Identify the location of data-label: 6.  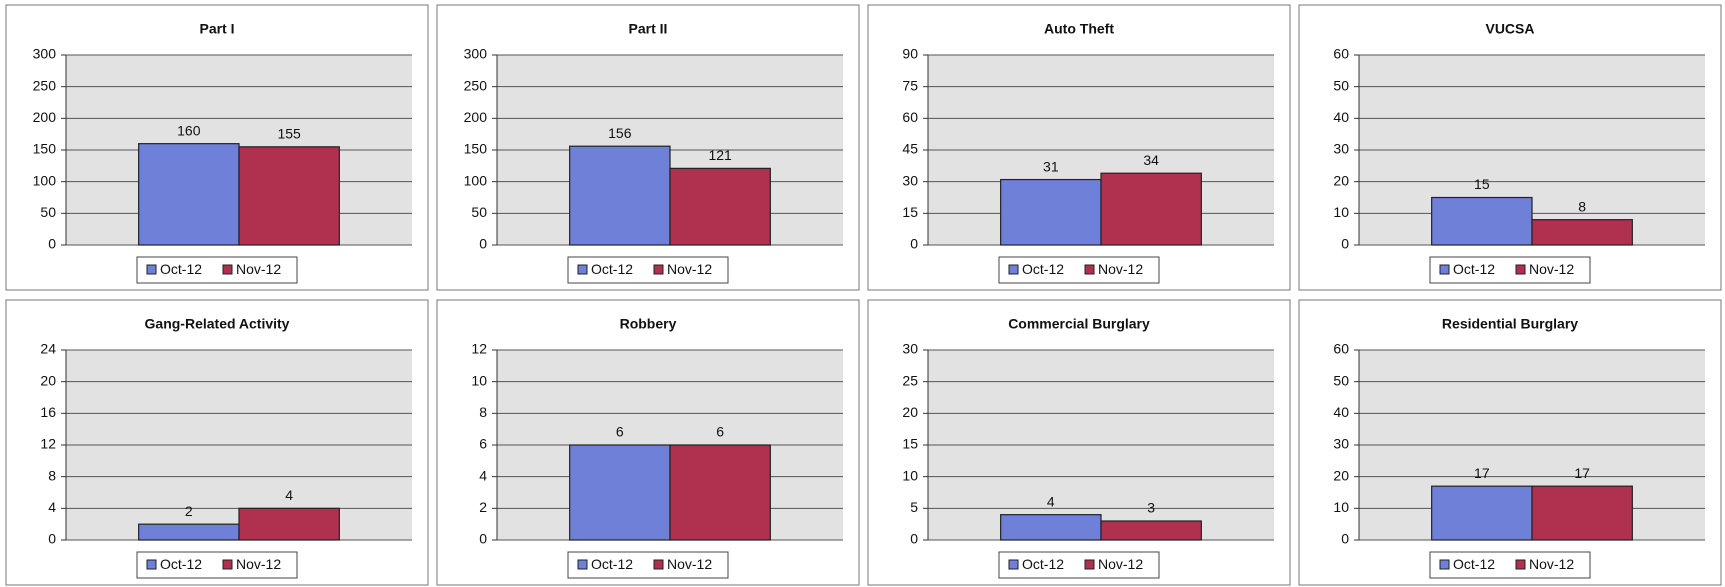
(620, 432).